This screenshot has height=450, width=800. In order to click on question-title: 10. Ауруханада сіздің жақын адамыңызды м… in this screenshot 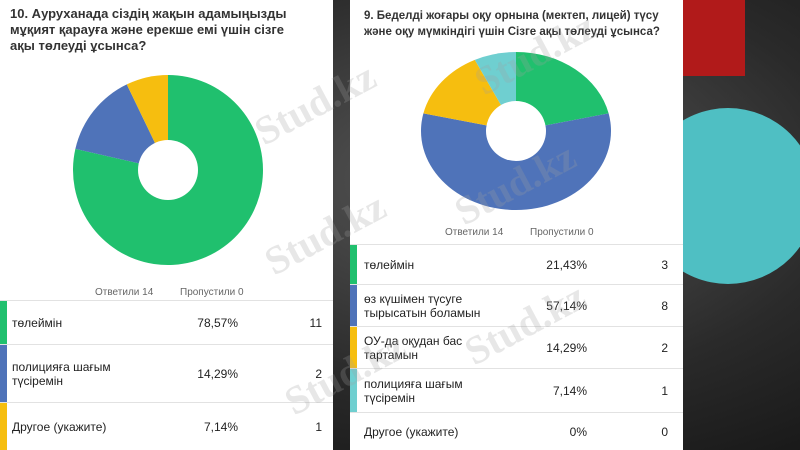, I will do `click(148, 29)`.